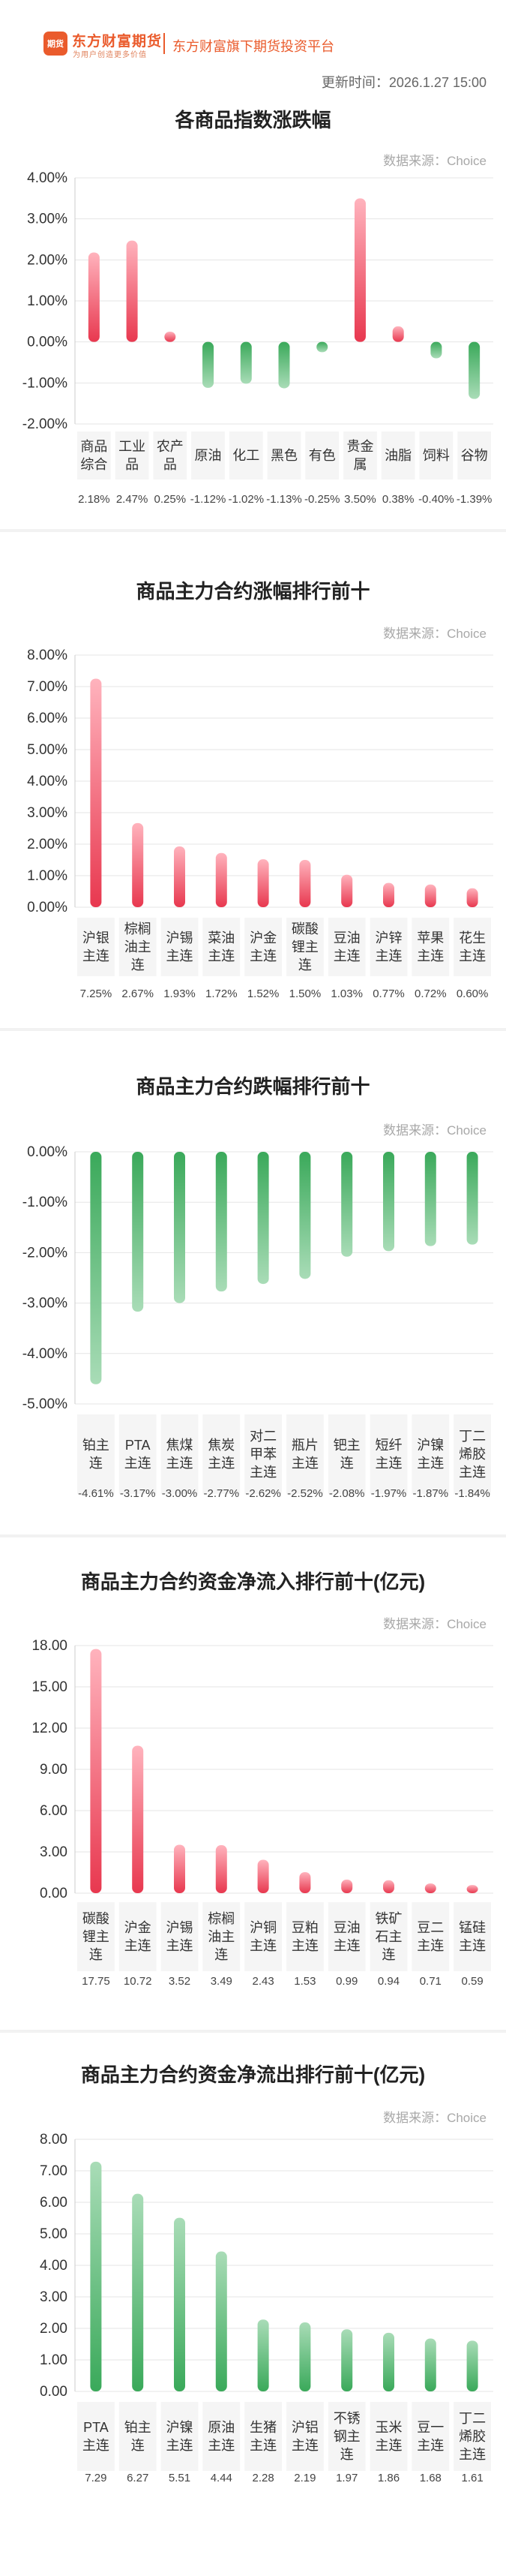 The image size is (506, 2576). I want to click on category-label: 碳酸锂主连, so click(306, 946).